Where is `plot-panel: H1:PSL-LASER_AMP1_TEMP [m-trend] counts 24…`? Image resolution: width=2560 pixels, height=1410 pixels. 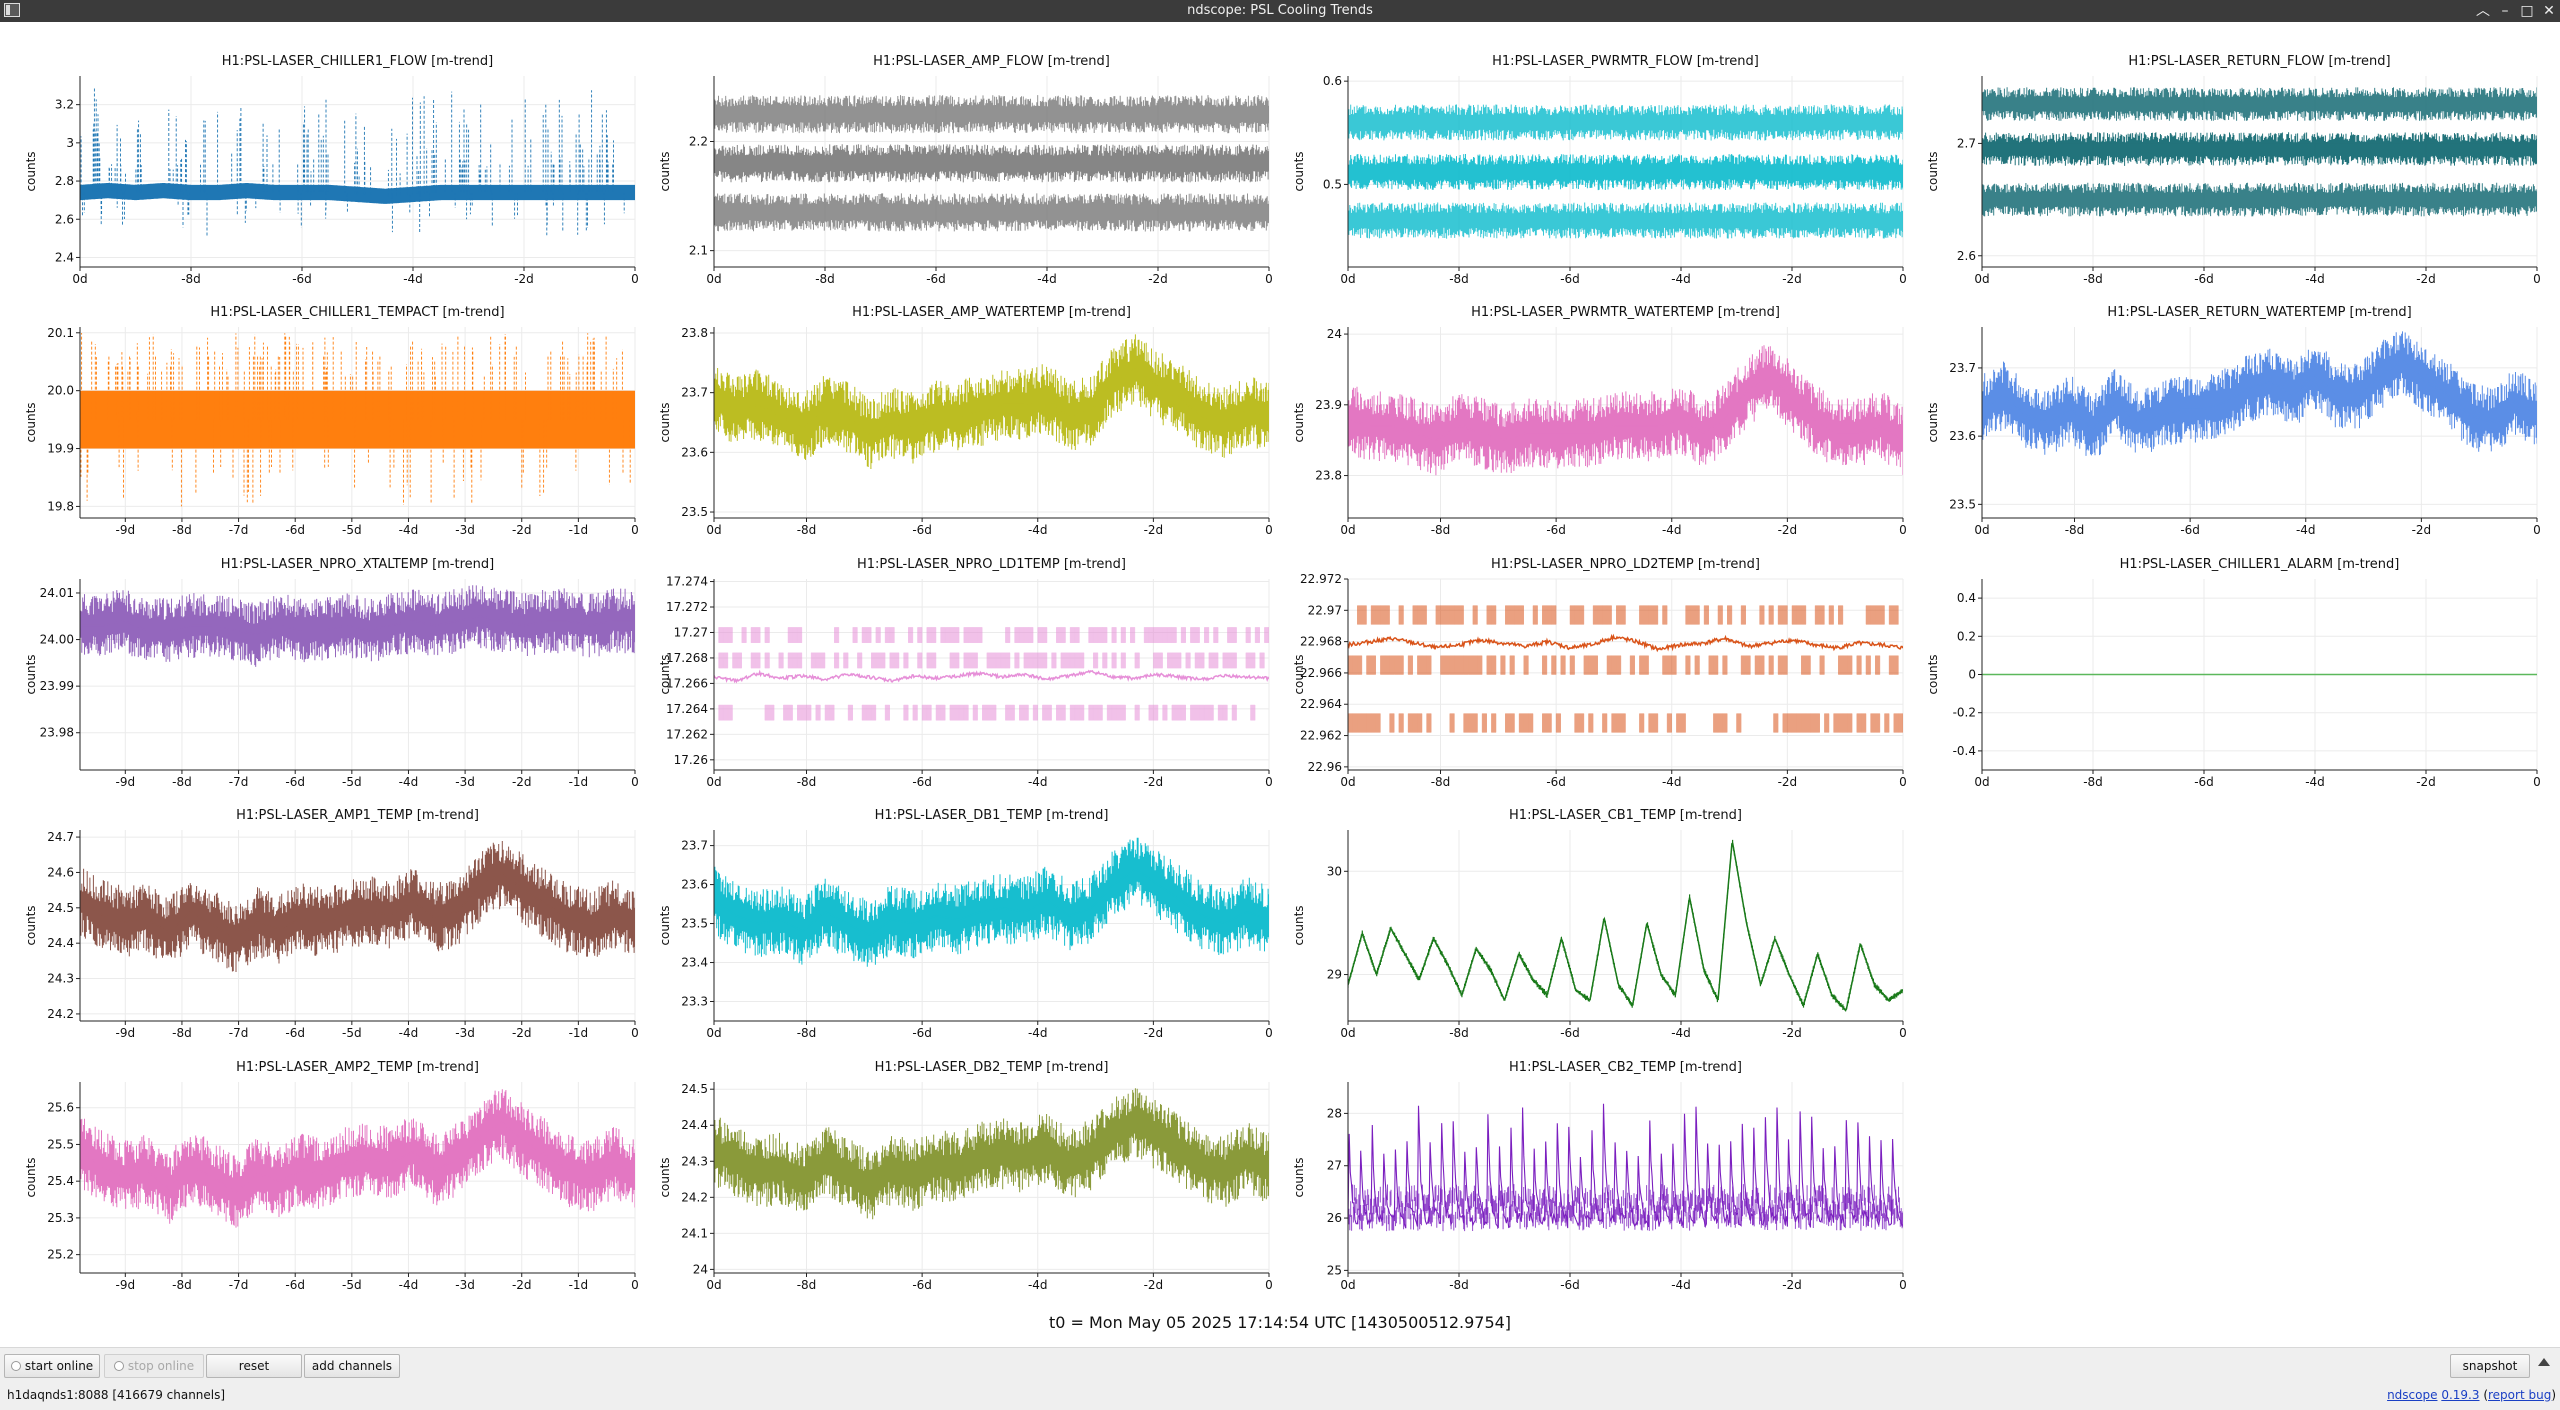
plot-panel: H1:PSL-LASER_AMP1_TEMP [m-trend] counts 24… is located at coordinates (330, 922).